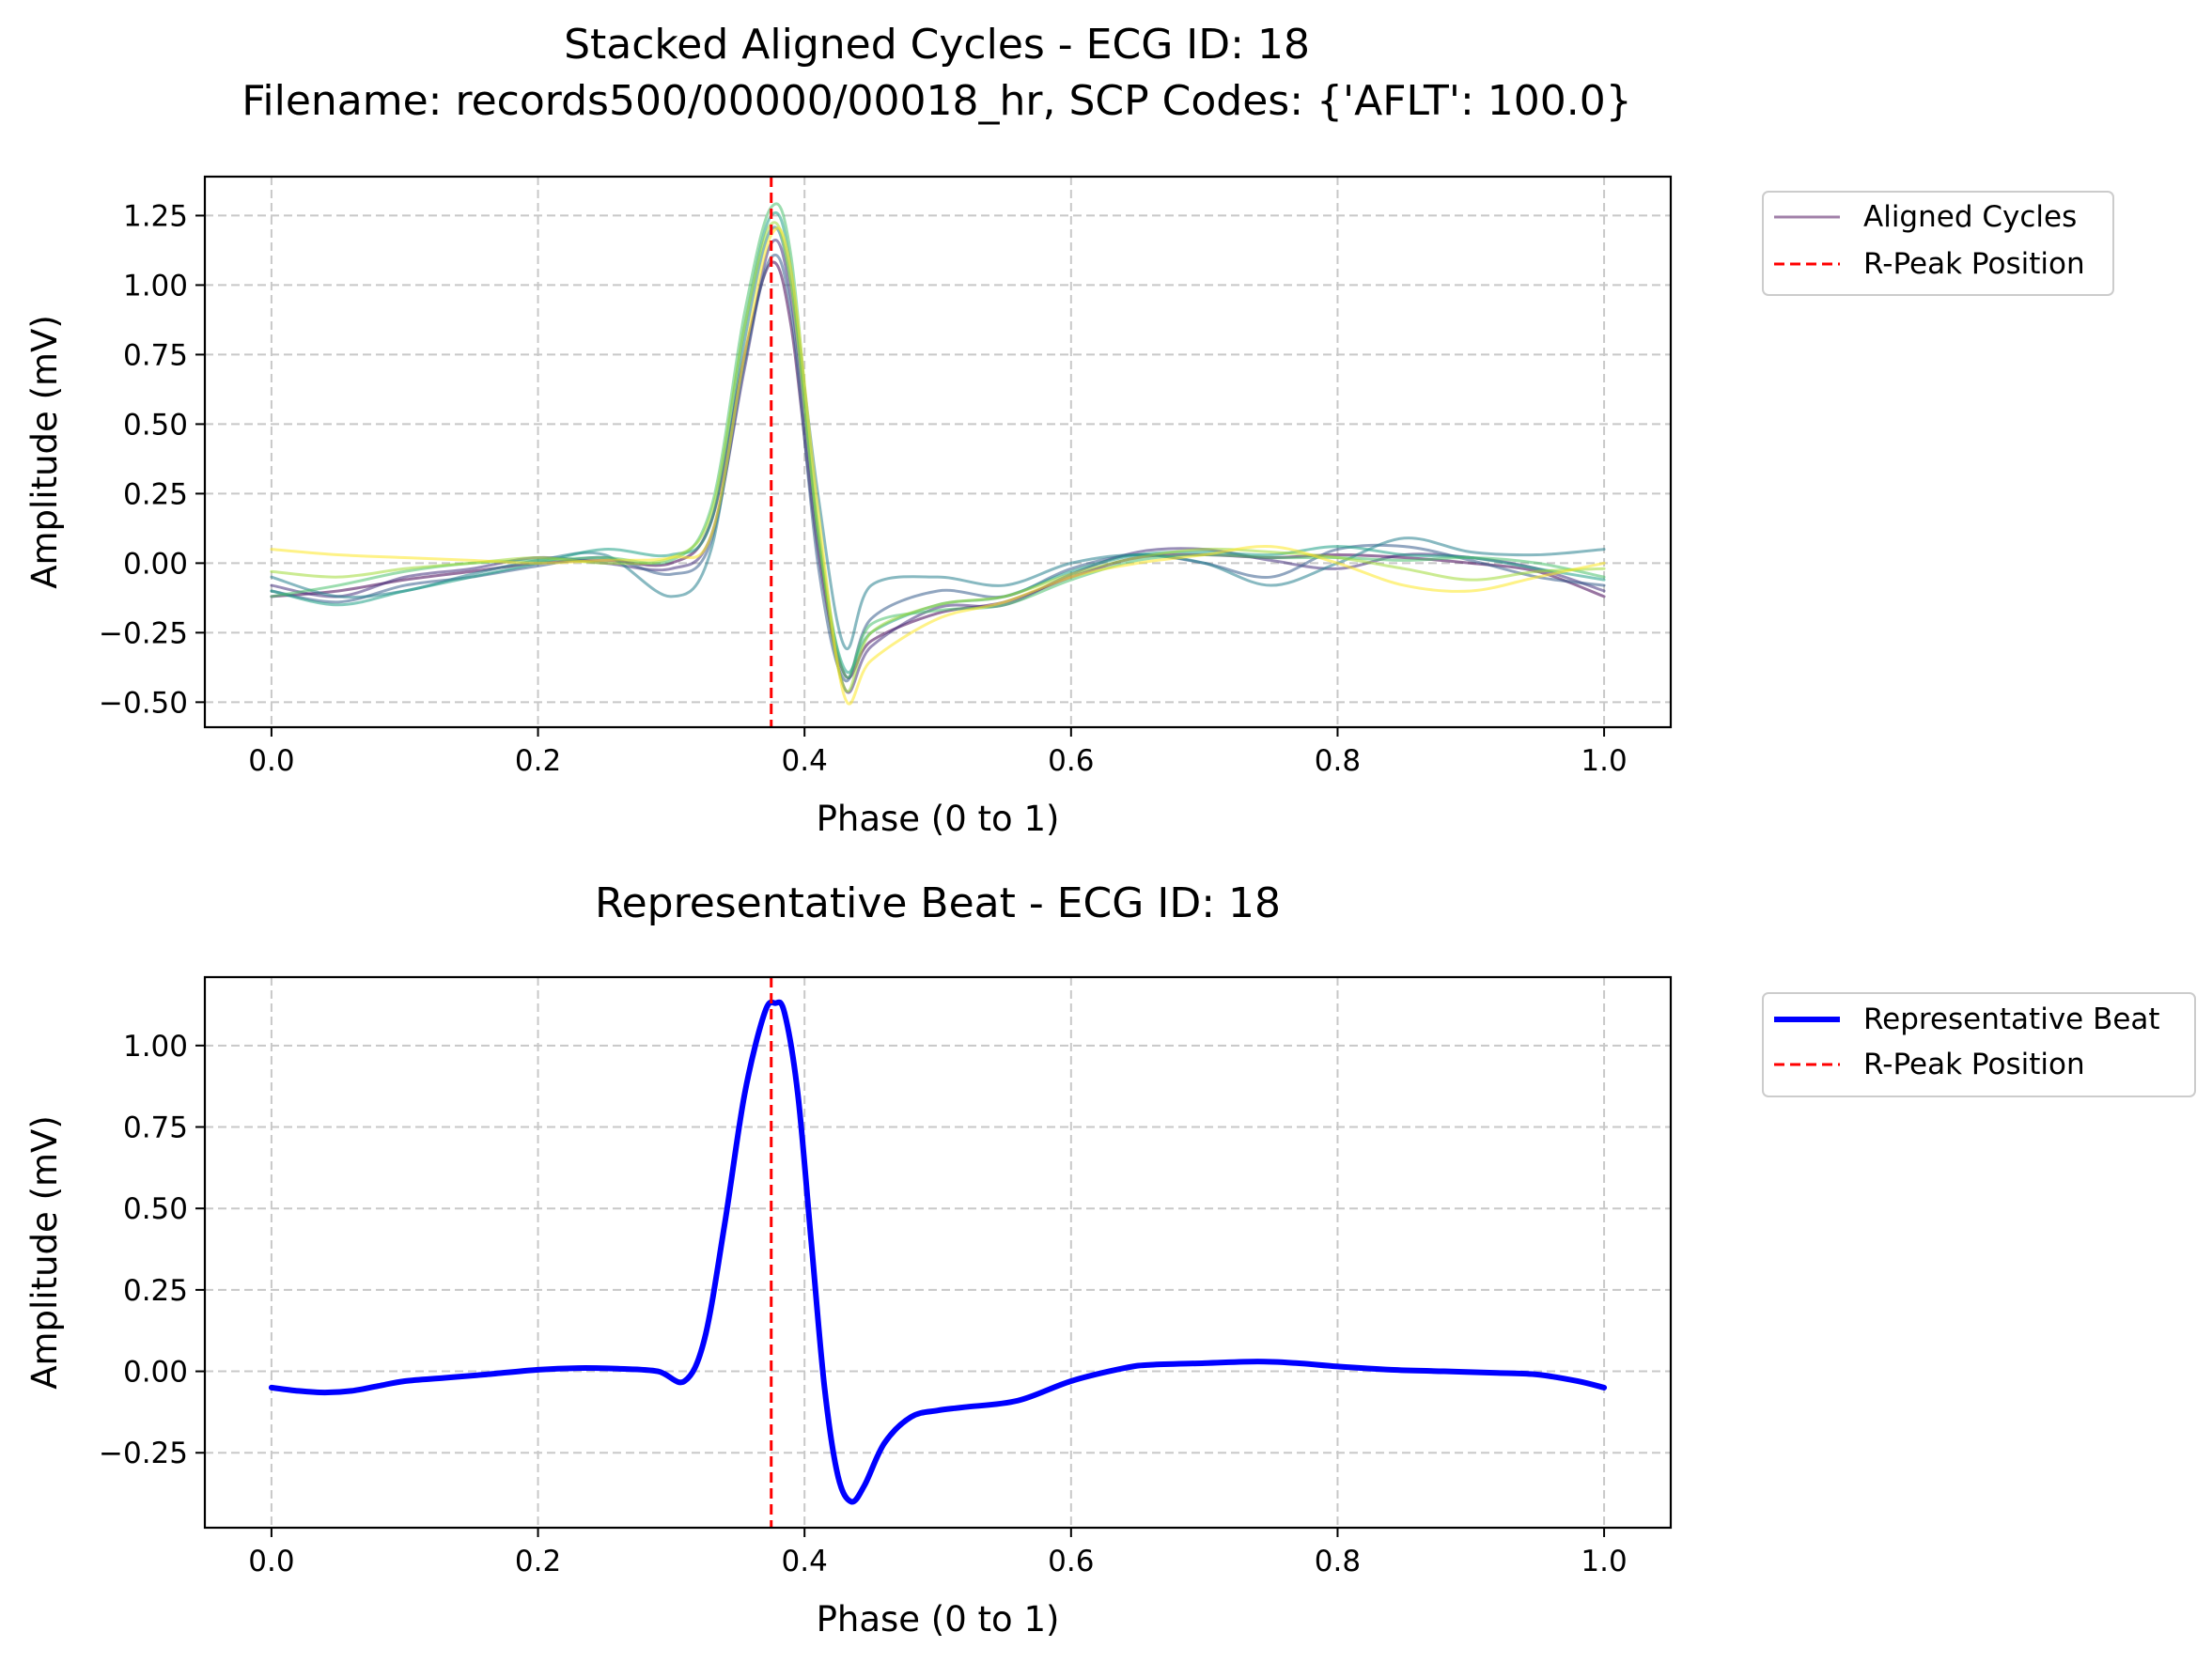  What do you see at coordinates (44, 452) in the screenshot?
I see `stacked-cycles-ylabel: Amplitude (mV)` at bounding box center [44, 452].